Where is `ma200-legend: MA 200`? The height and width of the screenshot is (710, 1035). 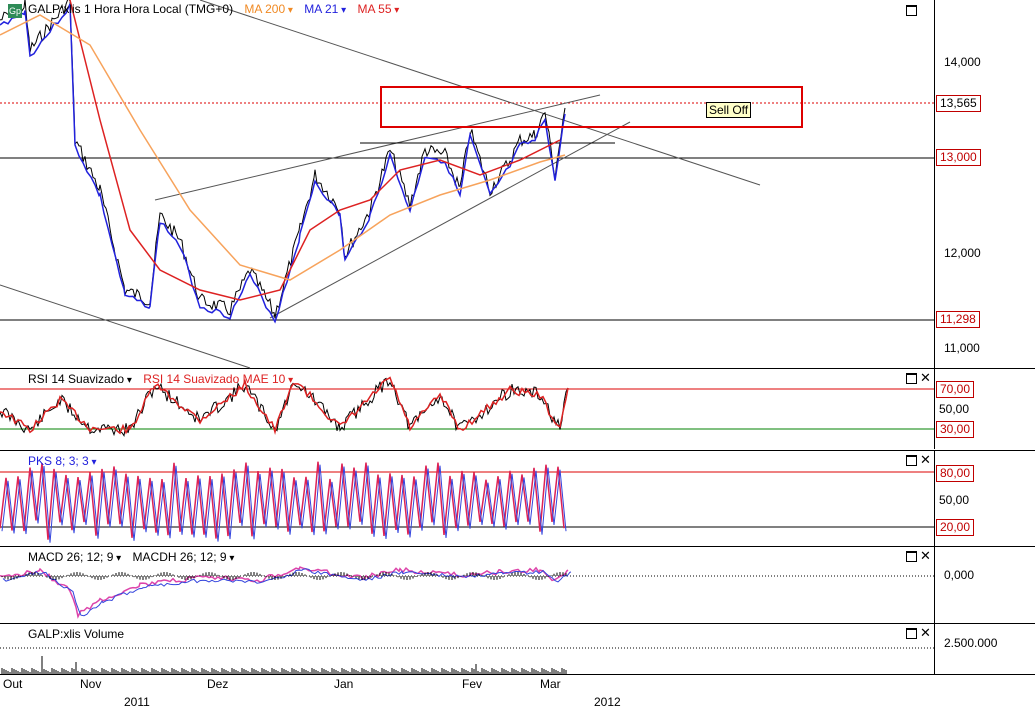
ma200-legend: MA 200 is located at coordinates (268, 9).